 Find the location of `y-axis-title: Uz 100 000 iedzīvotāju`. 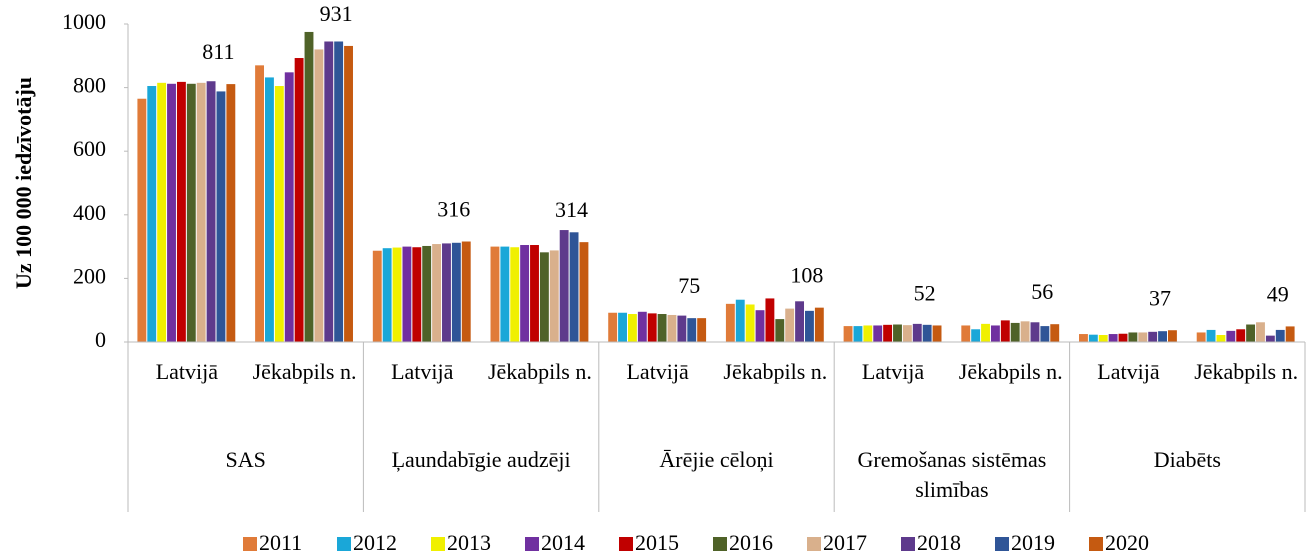

y-axis-title: Uz 100 000 iedzīvotāju is located at coordinates (23, 183).